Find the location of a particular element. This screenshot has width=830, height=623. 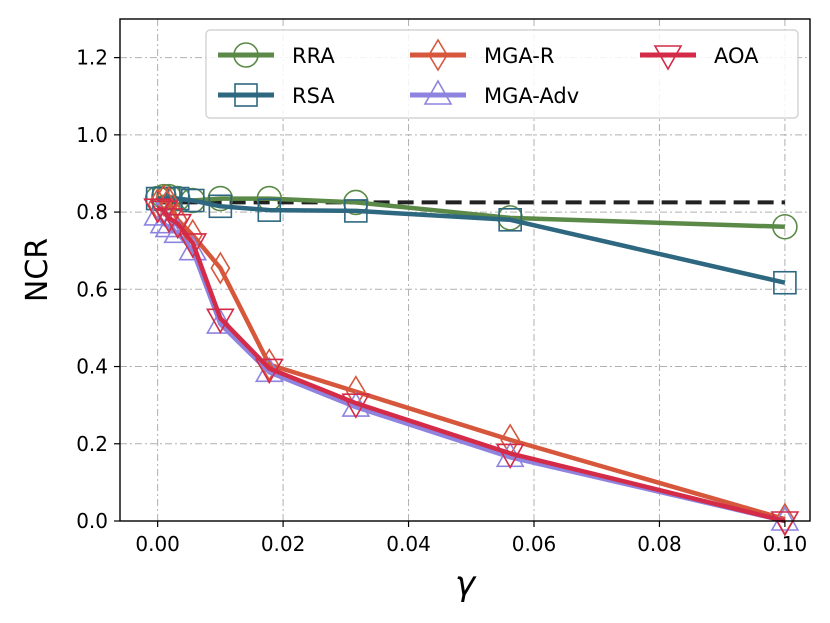

x-tick-label: 0.10 is located at coordinates (785, 544).